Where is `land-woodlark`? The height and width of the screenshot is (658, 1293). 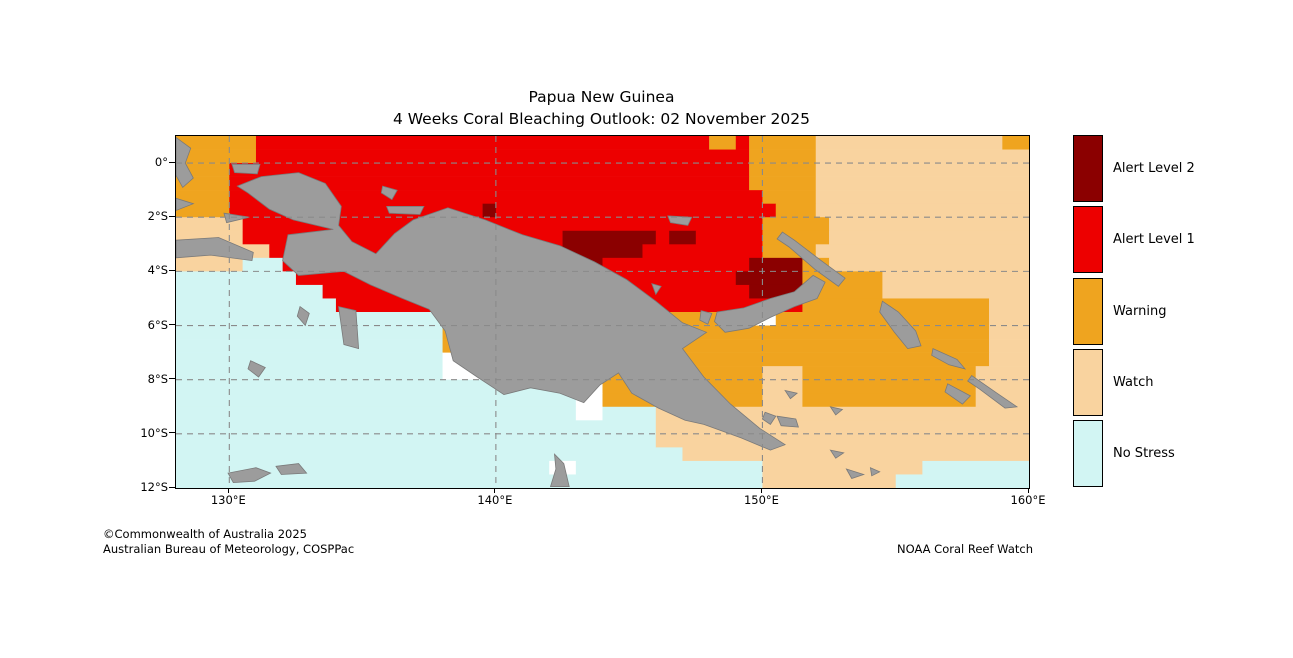
land-woodlark is located at coordinates (836, 411).